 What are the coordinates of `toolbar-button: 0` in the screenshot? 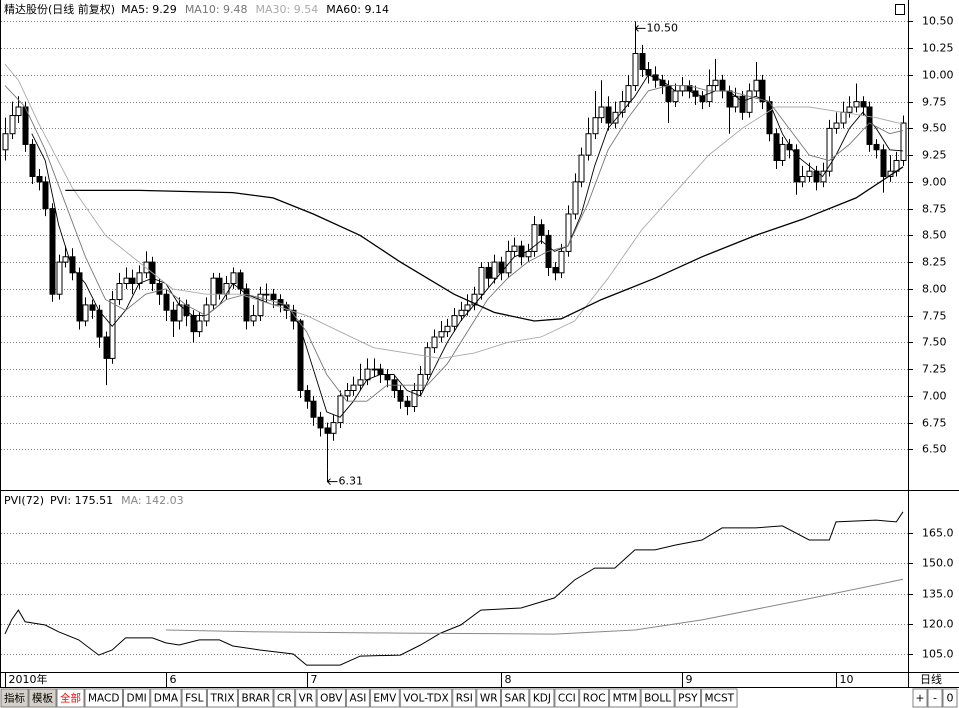 It's located at (950, 698).